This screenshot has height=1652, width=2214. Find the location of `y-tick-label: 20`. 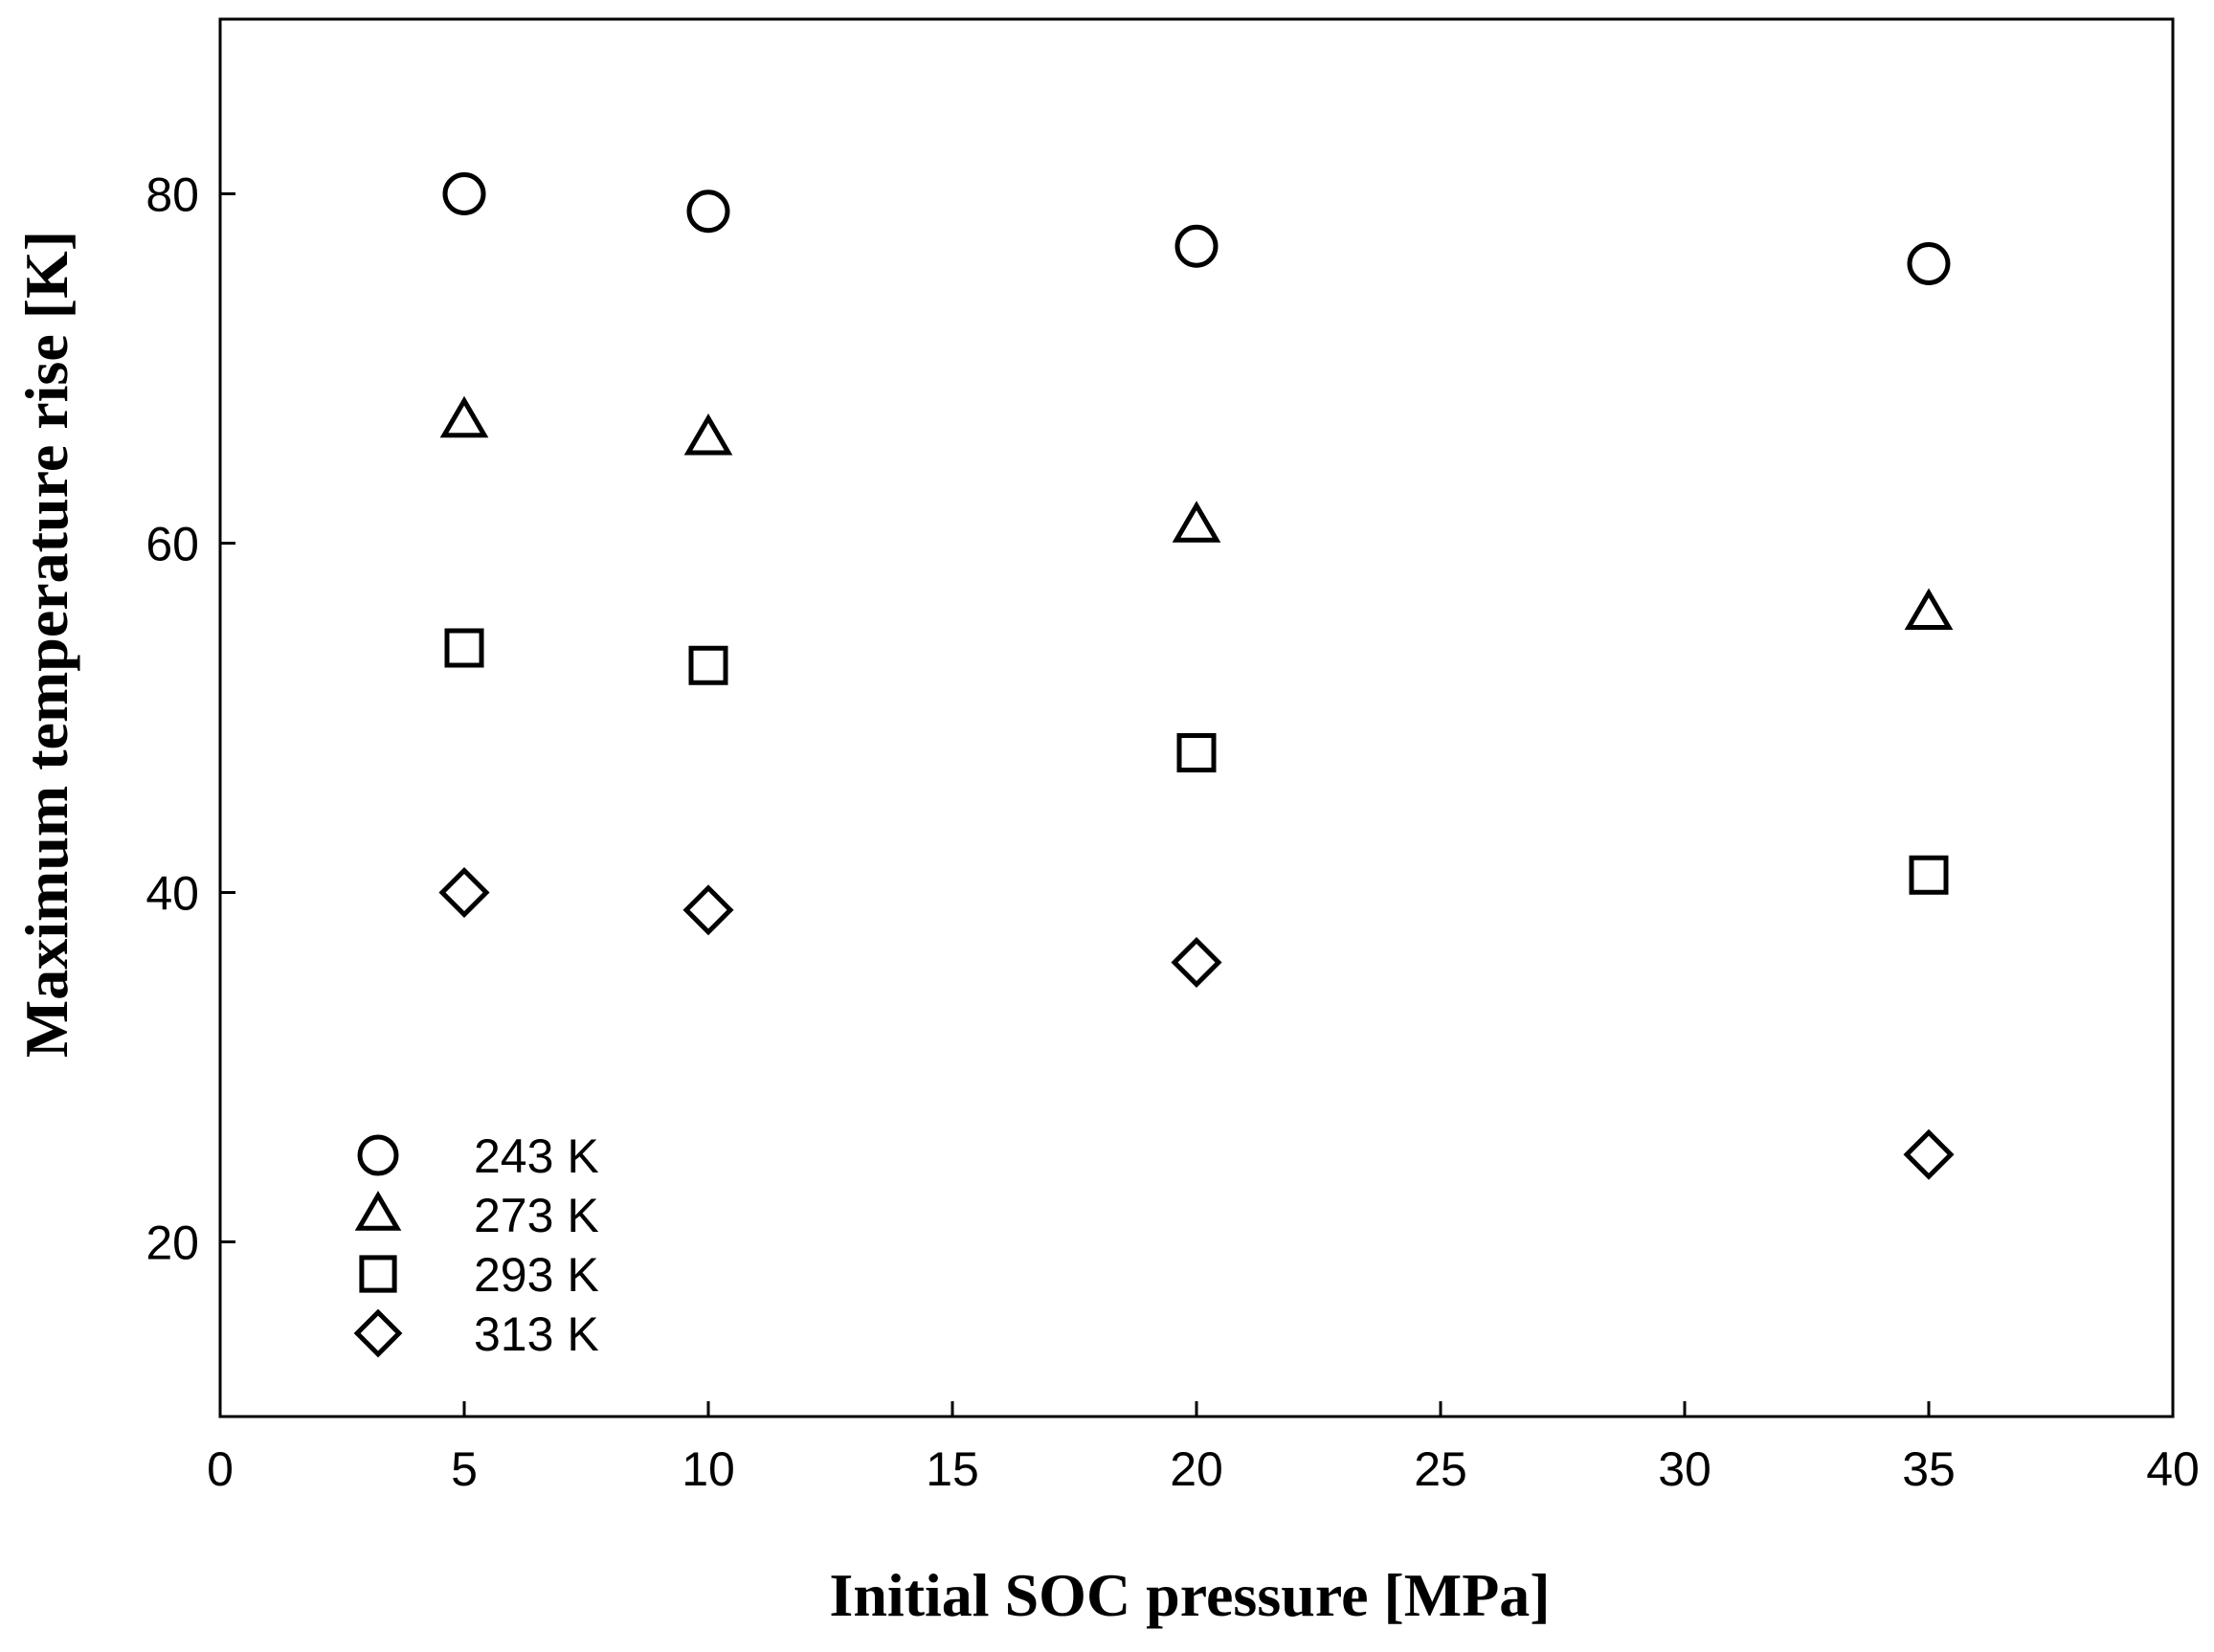

y-tick-label: 20 is located at coordinates (172, 1243).